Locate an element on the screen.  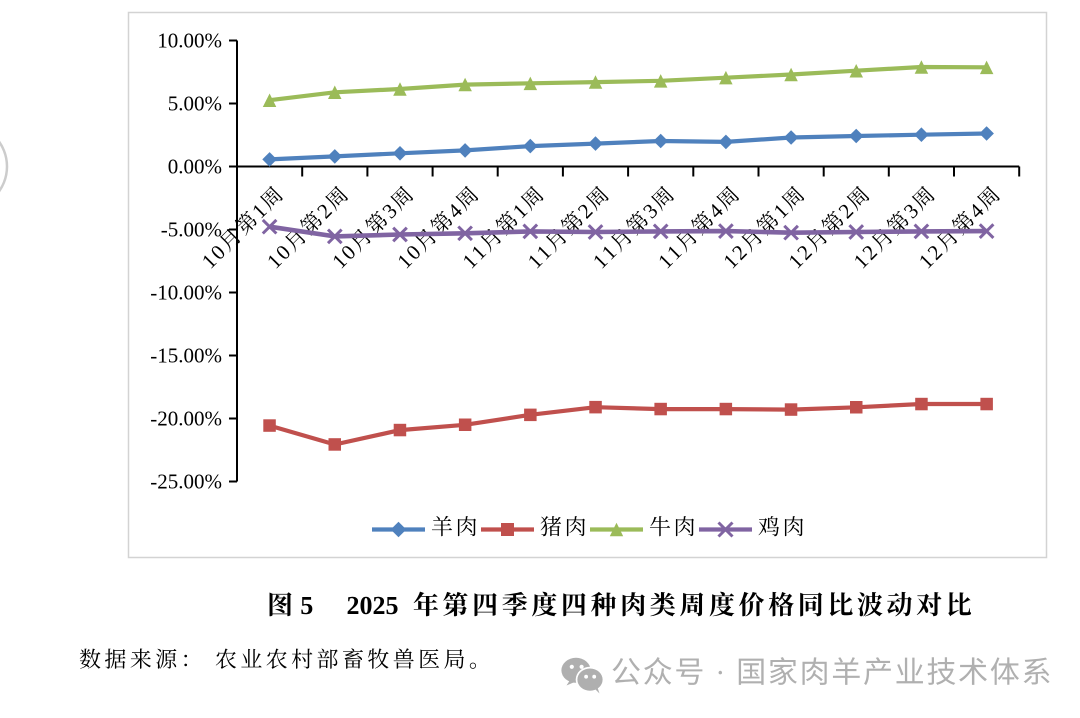
svg-text: 0.00% is located at coordinates (195, 167).